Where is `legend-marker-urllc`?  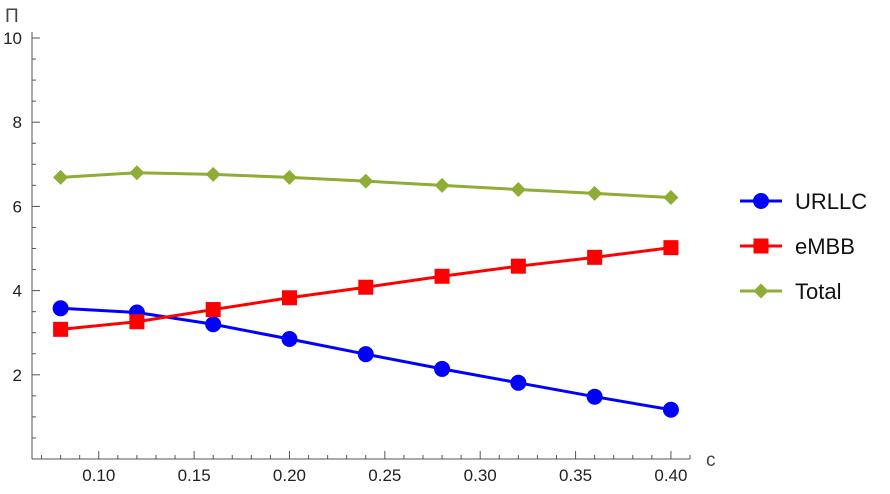
legend-marker-urllc is located at coordinates (761, 201).